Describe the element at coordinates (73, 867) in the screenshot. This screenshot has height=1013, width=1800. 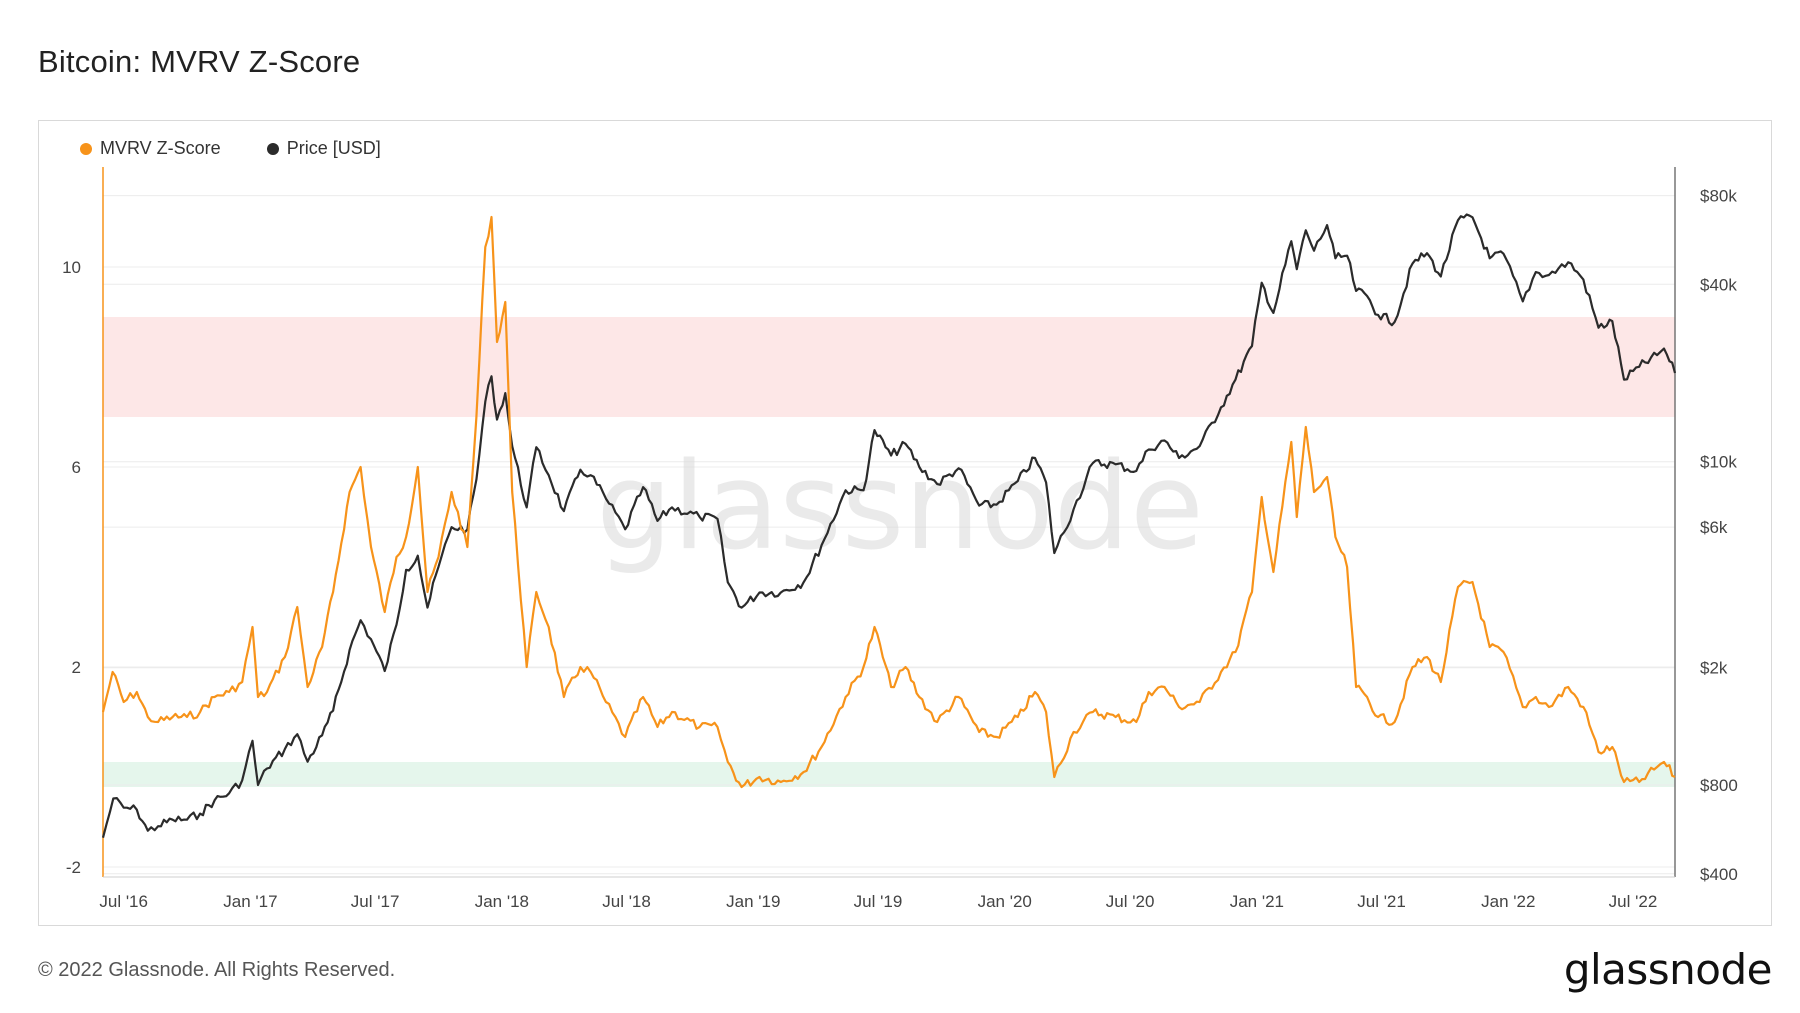
I see `y-left-tick-label: -2` at that location.